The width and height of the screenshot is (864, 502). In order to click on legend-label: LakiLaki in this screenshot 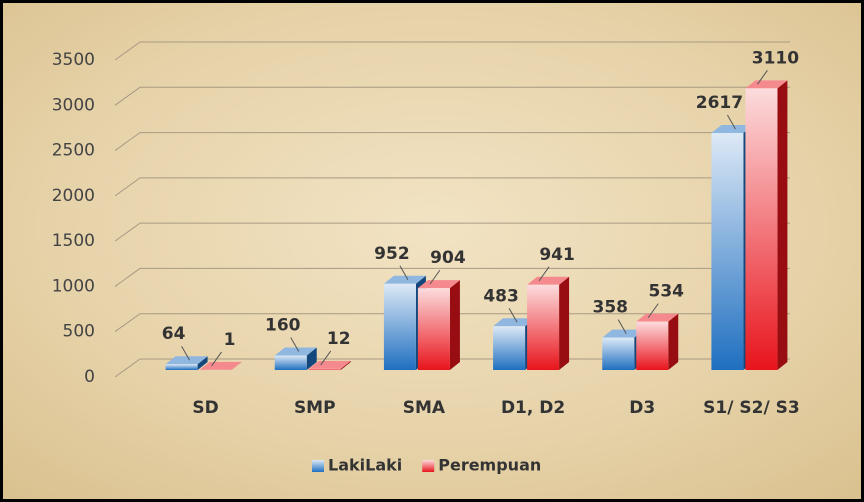, I will do `click(365, 465)`.